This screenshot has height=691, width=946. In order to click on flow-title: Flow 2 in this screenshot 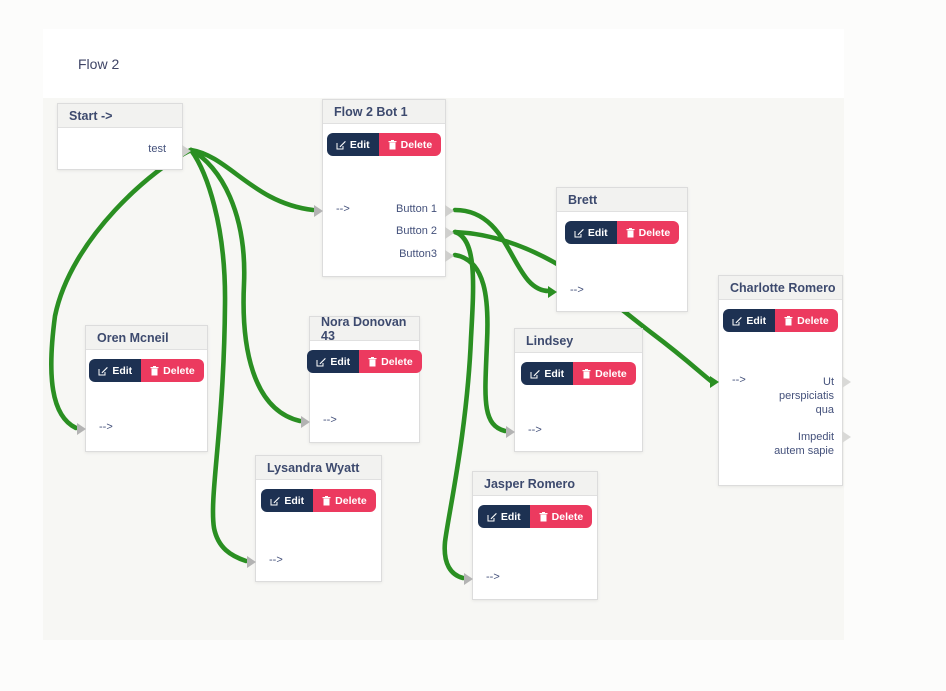, I will do `click(99, 63)`.